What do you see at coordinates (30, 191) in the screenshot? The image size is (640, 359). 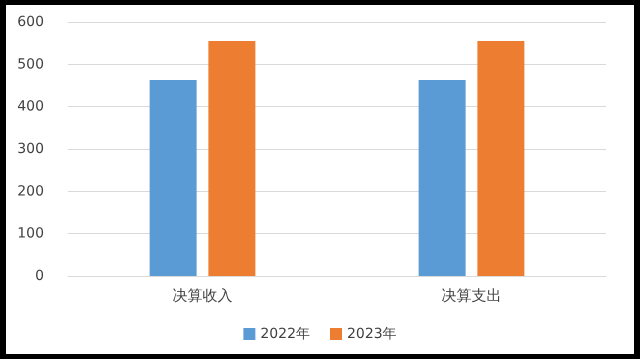 I see `y-tick-label: 200` at bounding box center [30, 191].